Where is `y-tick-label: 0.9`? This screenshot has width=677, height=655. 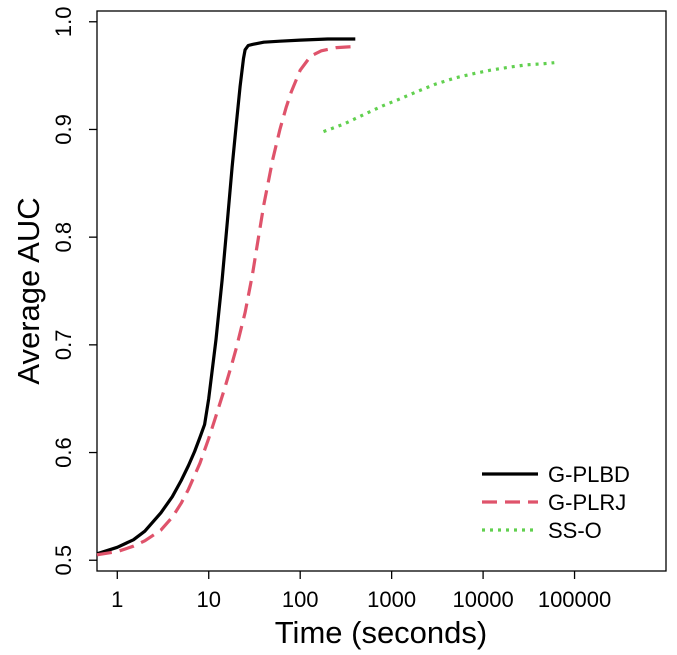 y-tick-label: 0.9 is located at coordinates (63, 129).